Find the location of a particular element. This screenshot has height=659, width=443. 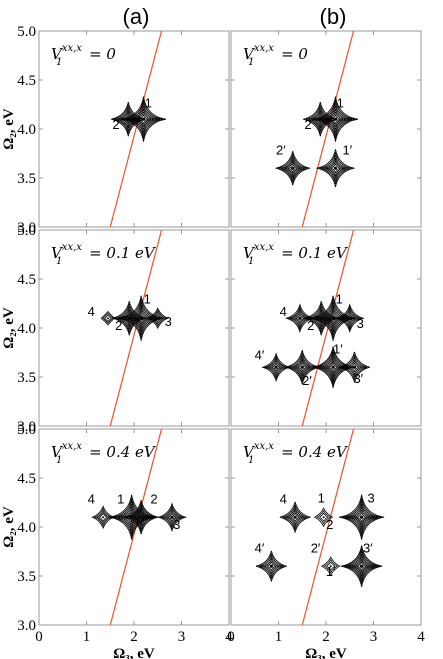

x-tick-label: 4 is located at coordinates (421, 637).